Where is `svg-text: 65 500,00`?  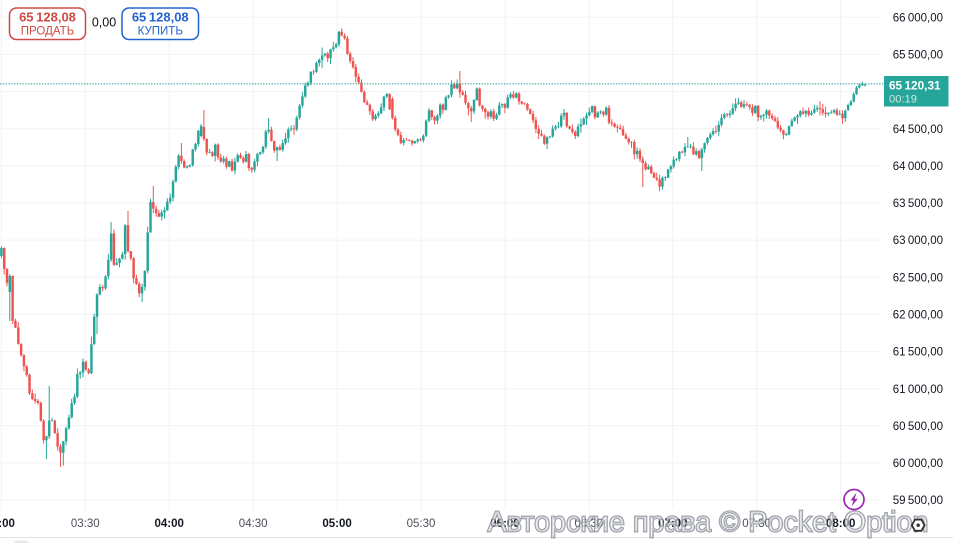
svg-text: 65 500,00 is located at coordinates (918, 56).